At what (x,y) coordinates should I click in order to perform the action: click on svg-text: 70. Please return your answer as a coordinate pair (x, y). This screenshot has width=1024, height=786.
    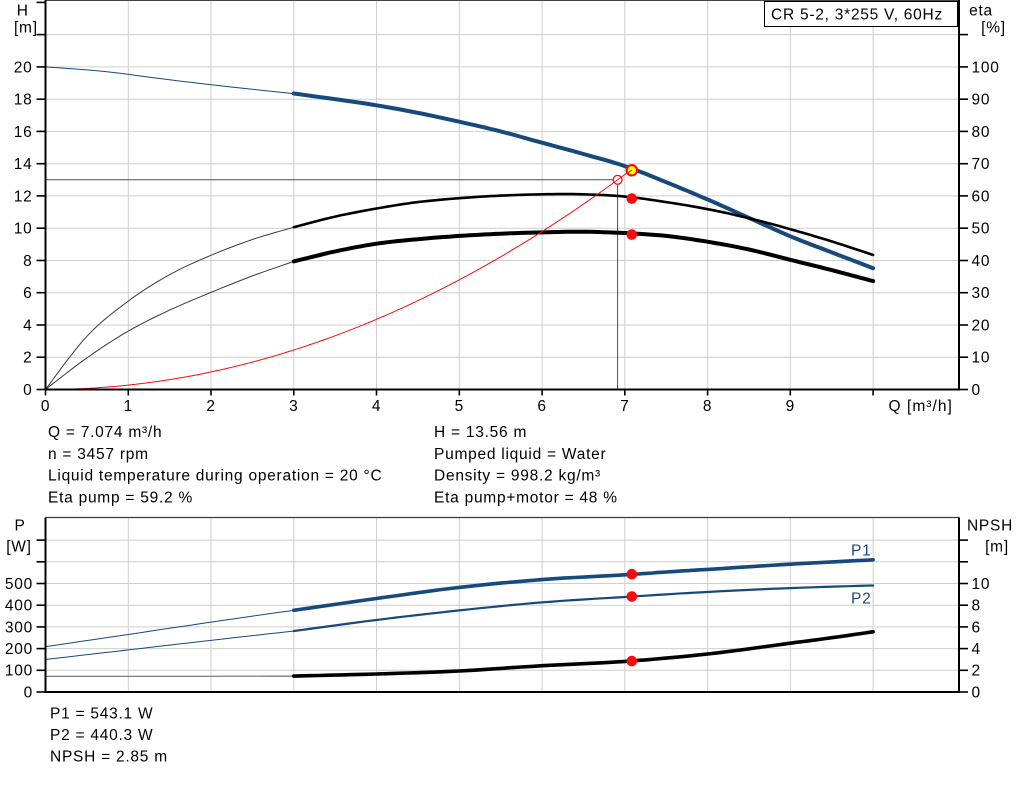
    Looking at the image, I should click on (981, 164).